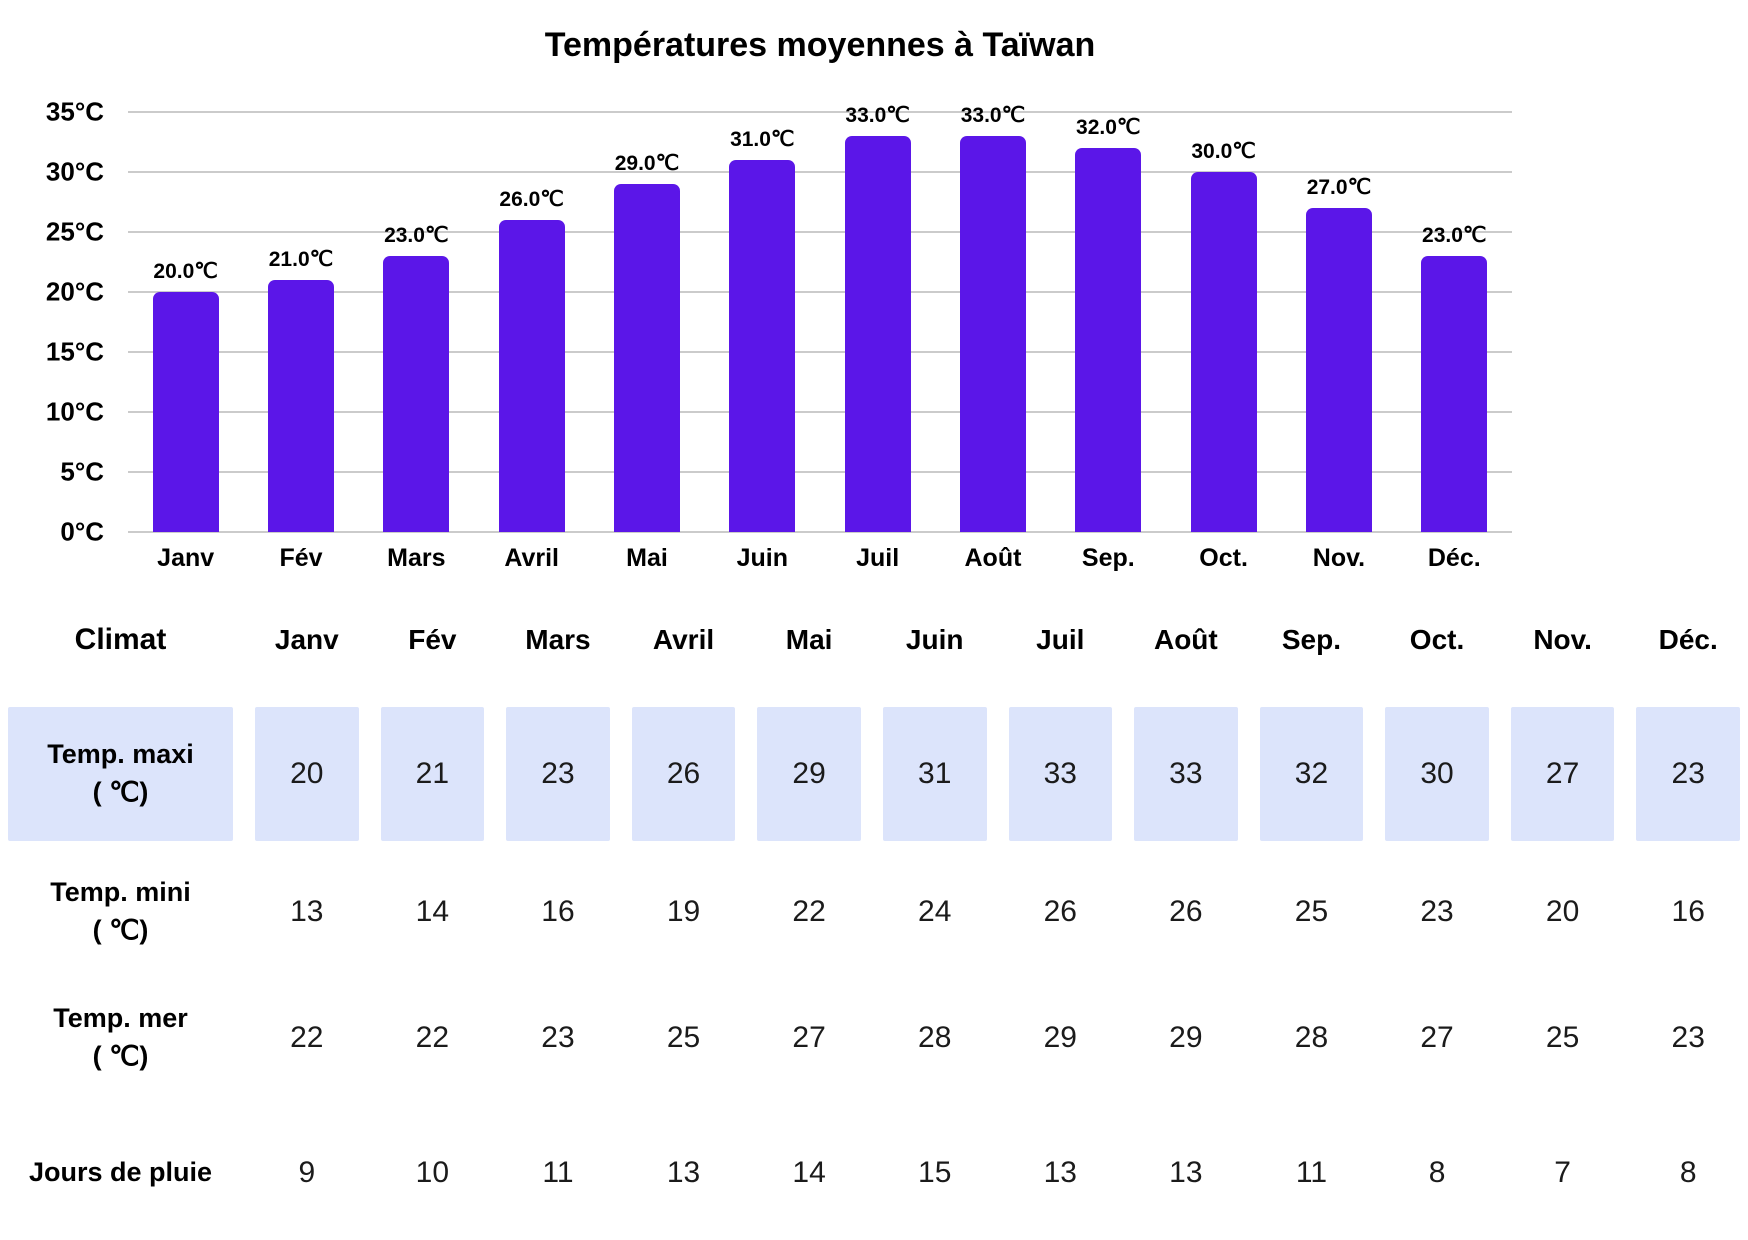 The image size is (1748, 1240). I want to click on value-cell: 7, so click(1562, 1172).